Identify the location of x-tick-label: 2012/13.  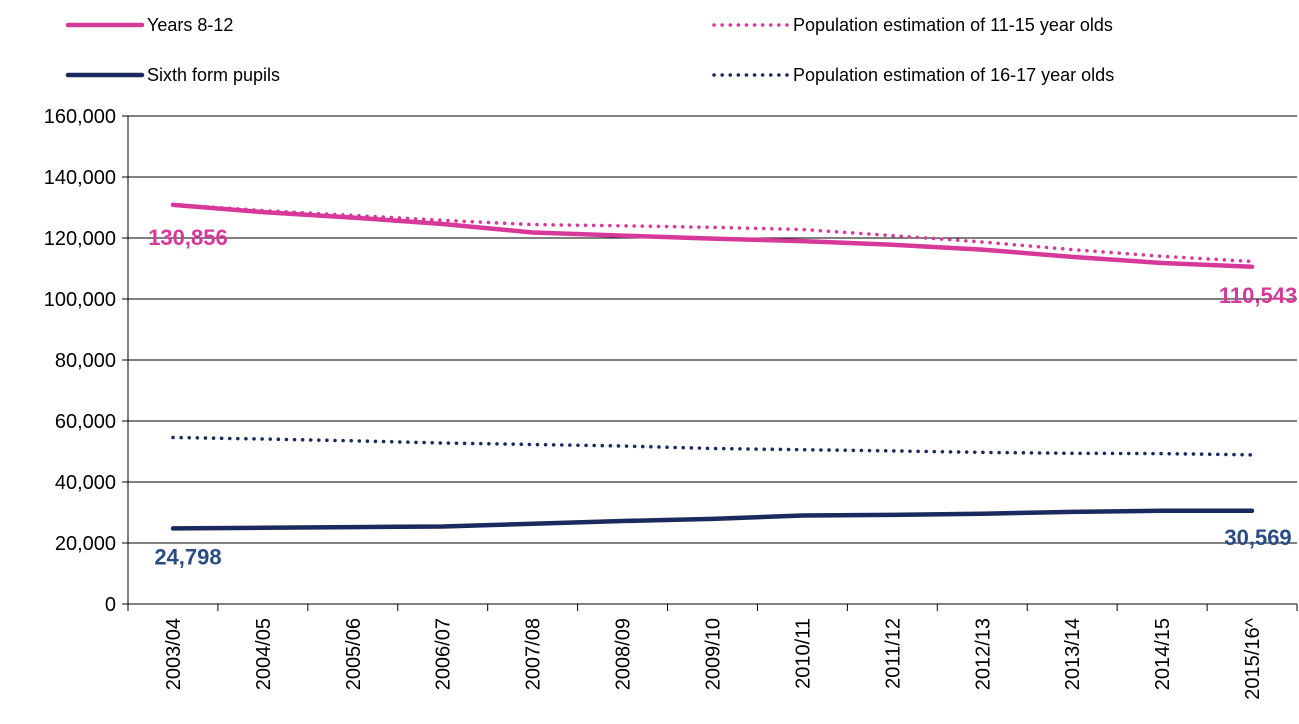
(983, 654).